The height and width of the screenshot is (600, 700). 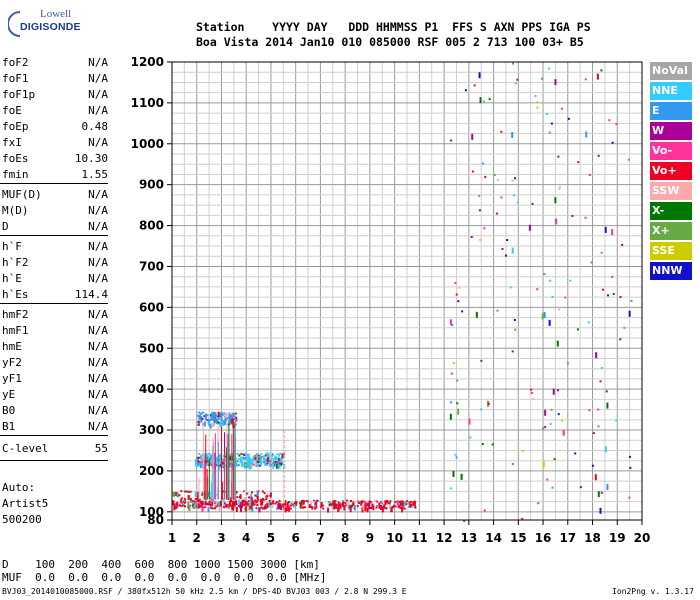 What do you see at coordinates (55, 412) in the screenshot?
I see `param-row: B0 N/A` at bounding box center [55, 412].